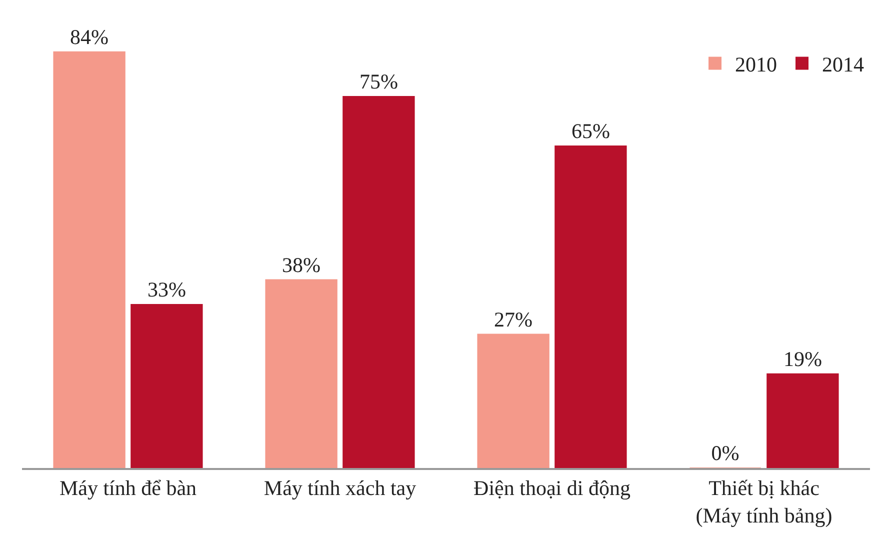 This screenshot has height=546, width=875. I want to click on legend-label: 2010, so click(756, 64).